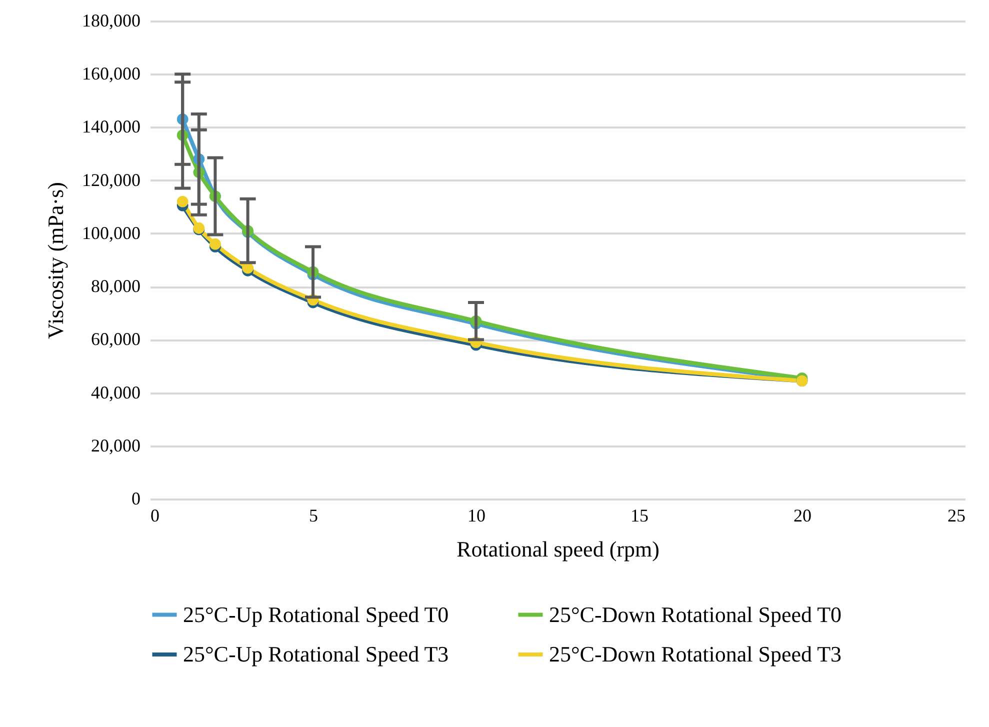 This screenshot has height=727, width=989. What do you see at coordinates (695, 614) in the screenshot?
I see `legend-label: 25°C-Down Rotational Speed T0` at bounding box center [695, 614].